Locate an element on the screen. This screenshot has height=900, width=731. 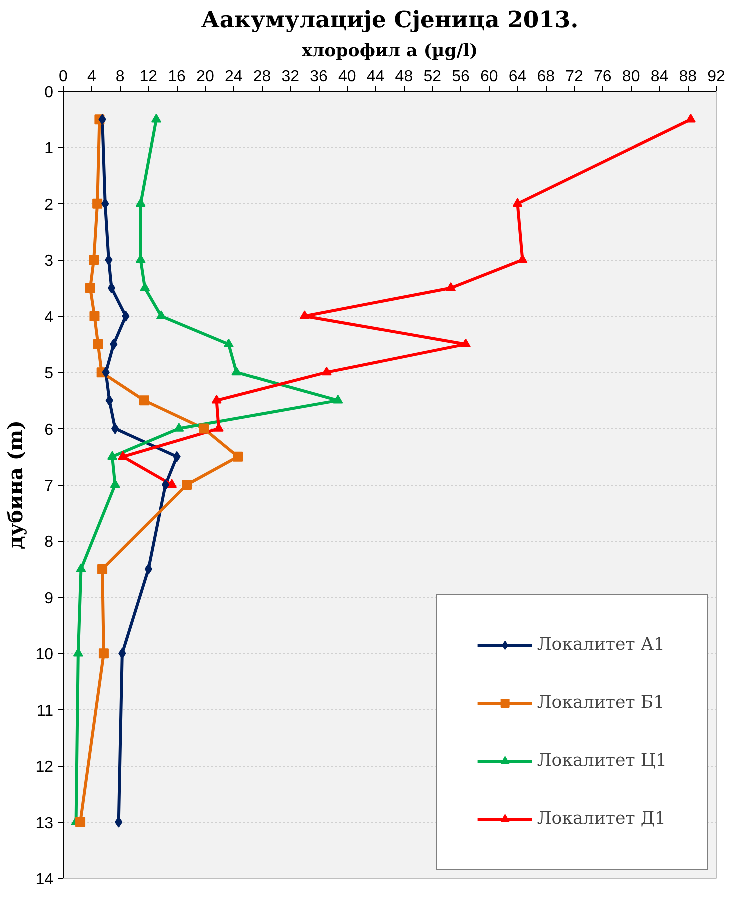
x-tick-label: 56 is located at coordinates (461, 77).